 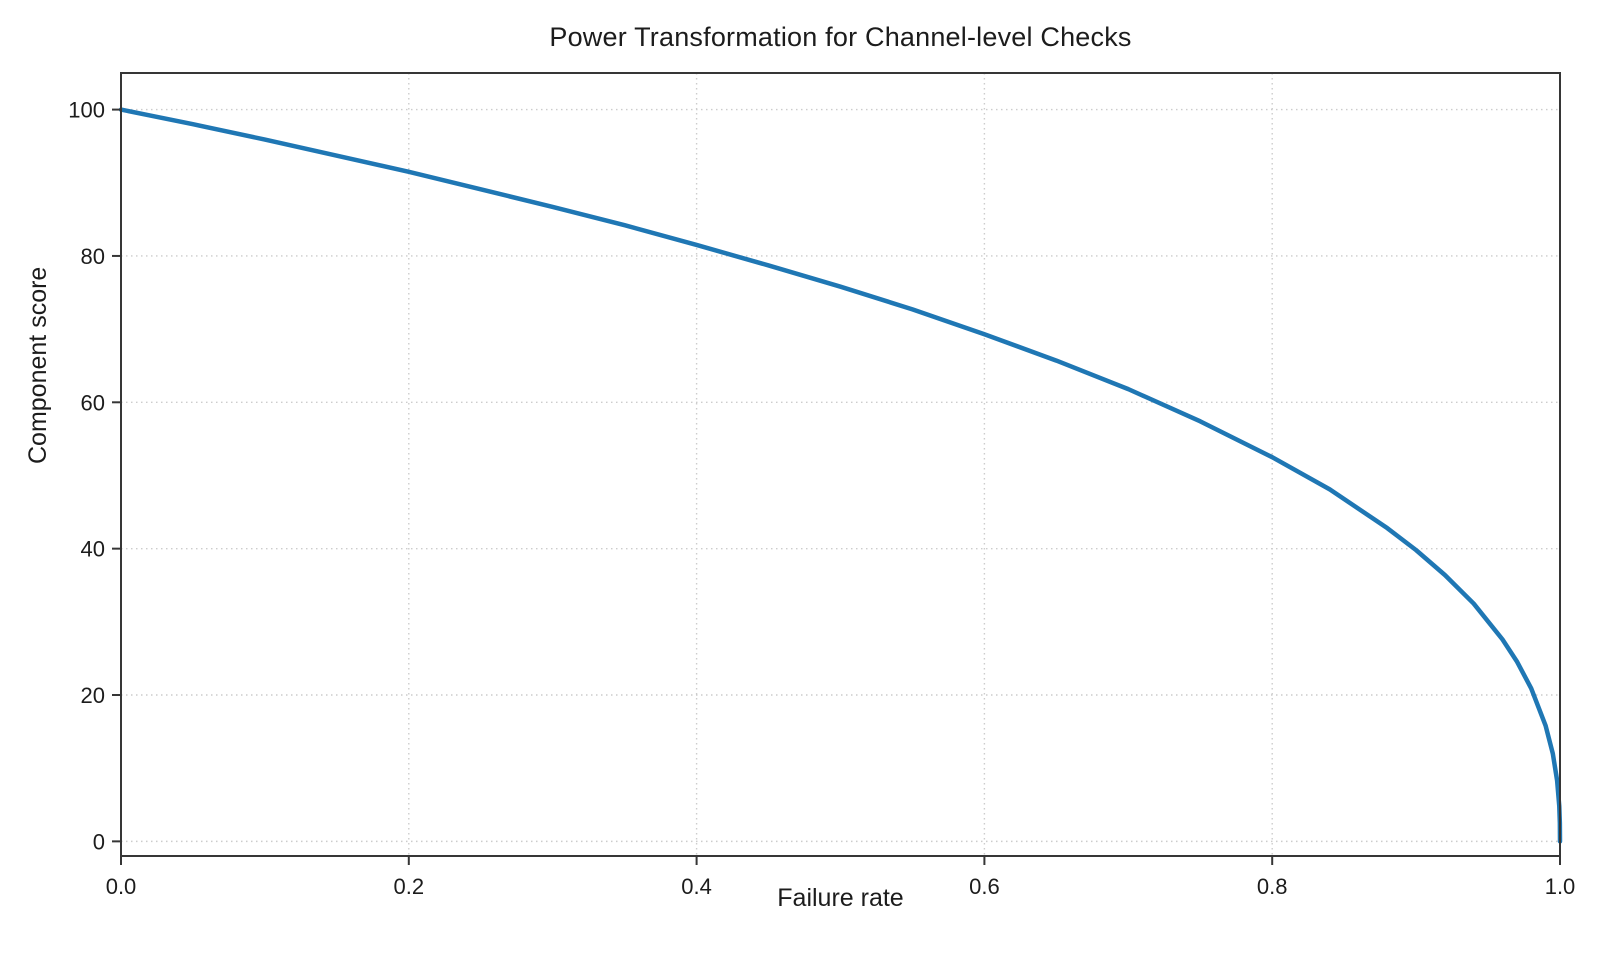 What do you see at coordinates (93, 695) in the screenshot?
I see `y-tick-label: 20` at bounding box center [93, 695].